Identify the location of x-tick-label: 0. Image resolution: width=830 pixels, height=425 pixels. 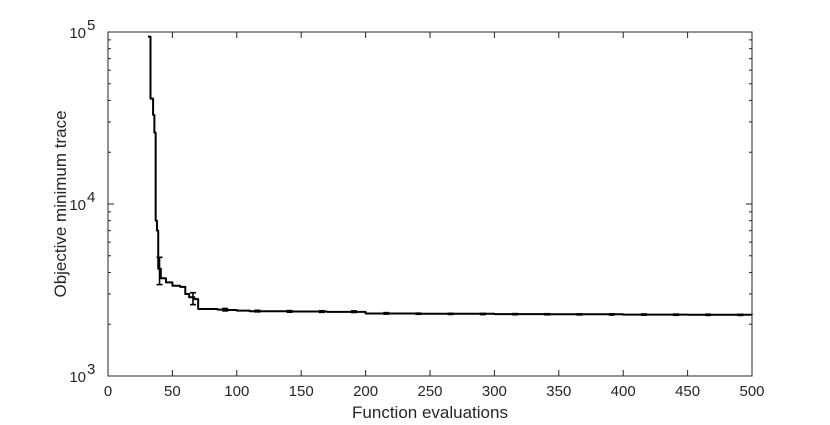
(108, 391).